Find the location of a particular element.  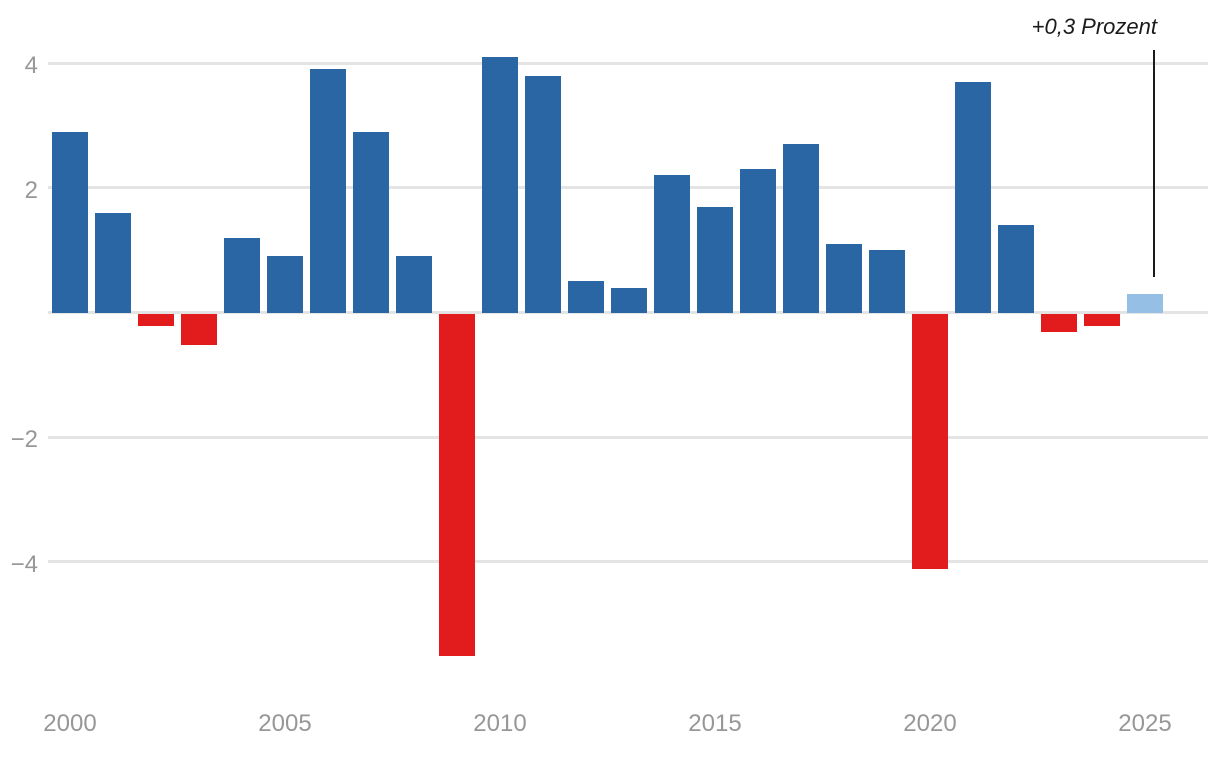

bar-2012 is located at coordinates (586, 297).